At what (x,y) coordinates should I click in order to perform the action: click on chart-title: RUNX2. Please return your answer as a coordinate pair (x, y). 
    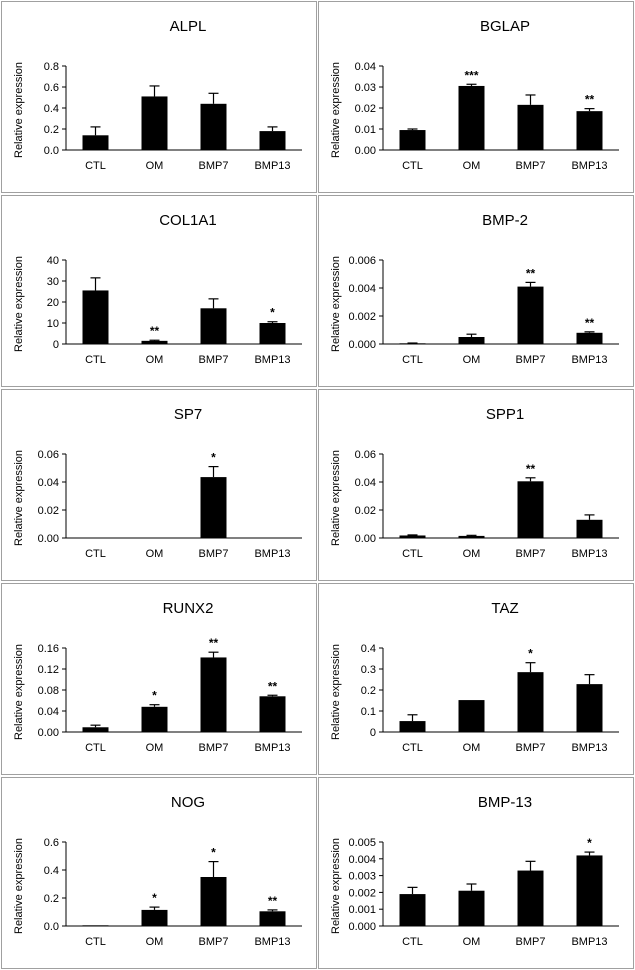
    Looking at the image, I should click on (188, 608).